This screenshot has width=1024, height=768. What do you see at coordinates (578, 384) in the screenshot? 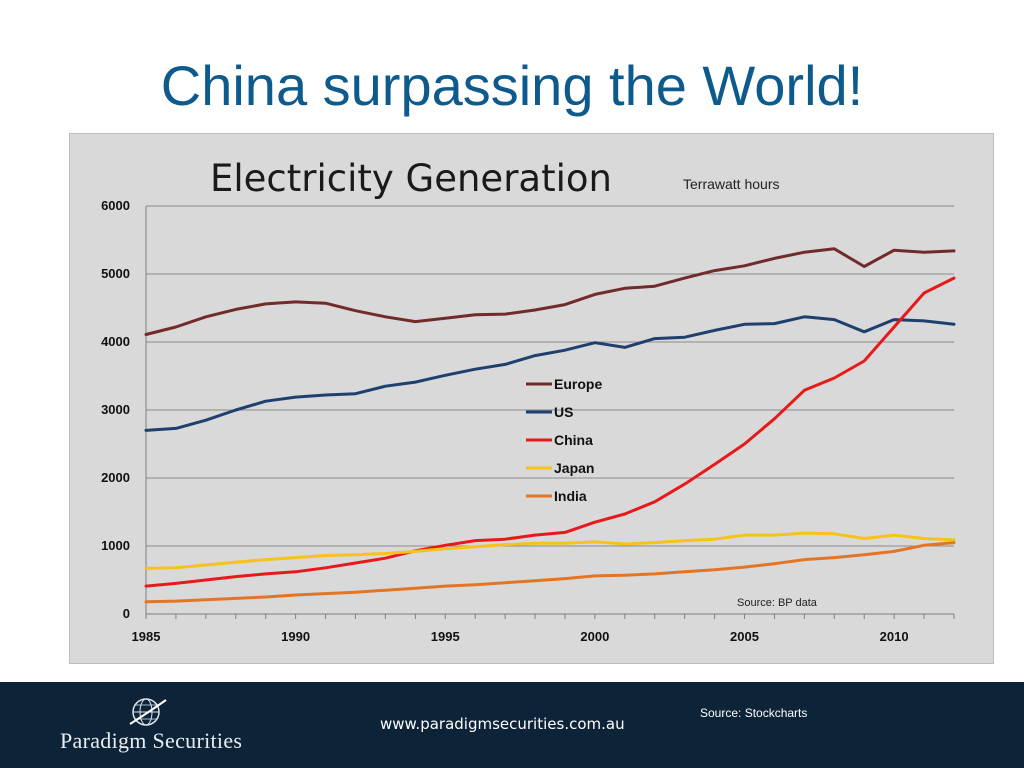
I see `legend-label-europe: Europe` at bounding box center [578, 384].